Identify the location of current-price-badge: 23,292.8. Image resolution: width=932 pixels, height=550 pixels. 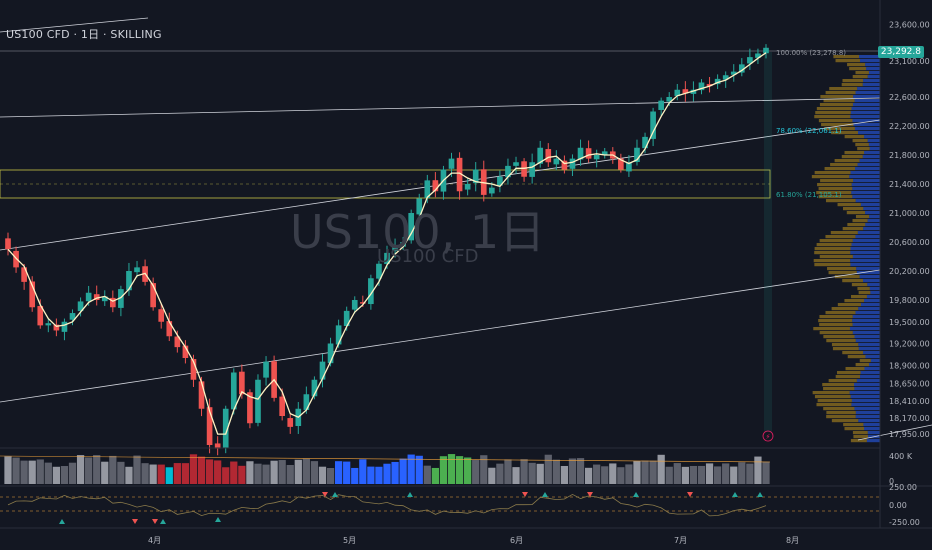
(900, 52).